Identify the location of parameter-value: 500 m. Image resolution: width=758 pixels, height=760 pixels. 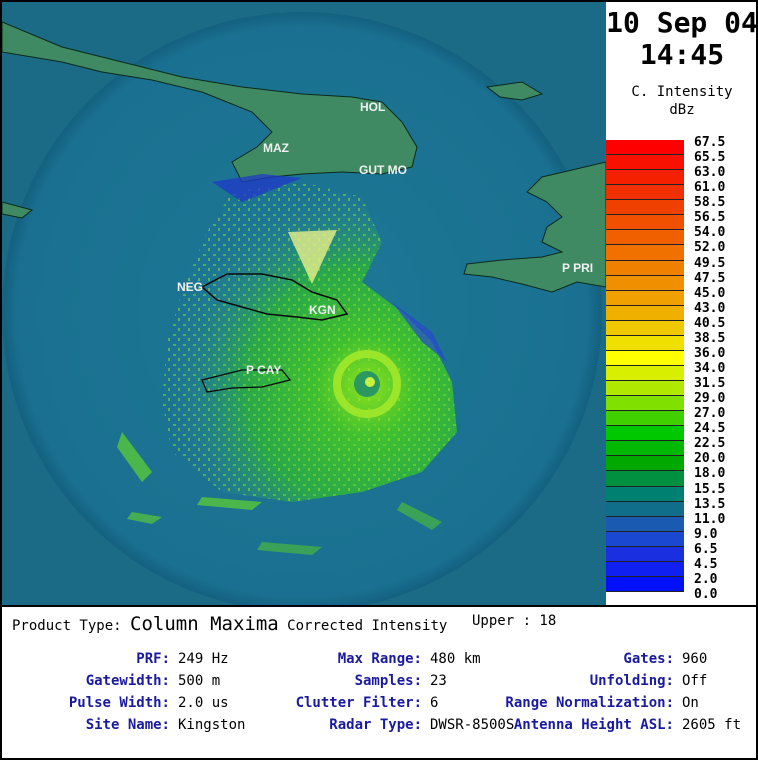
(199, 681).